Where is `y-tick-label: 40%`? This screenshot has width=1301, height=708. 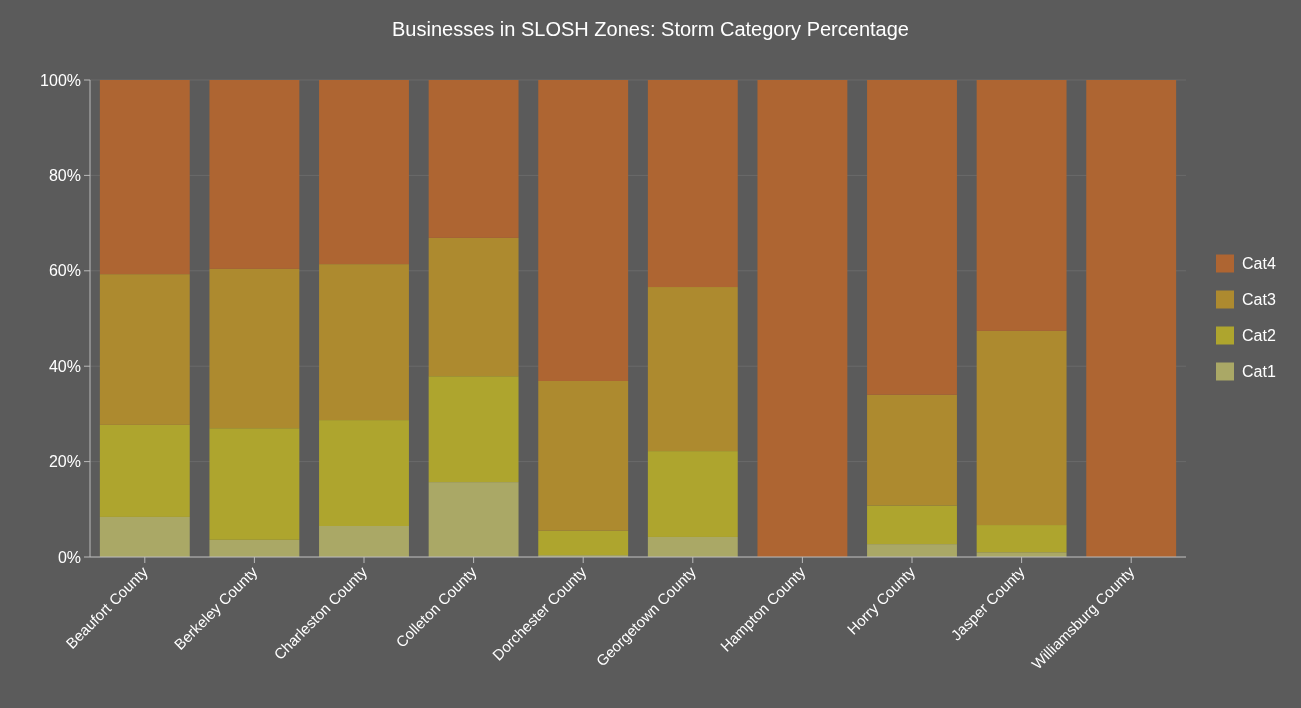 y-tick-label: 40% is located at coordinates (64, 366).